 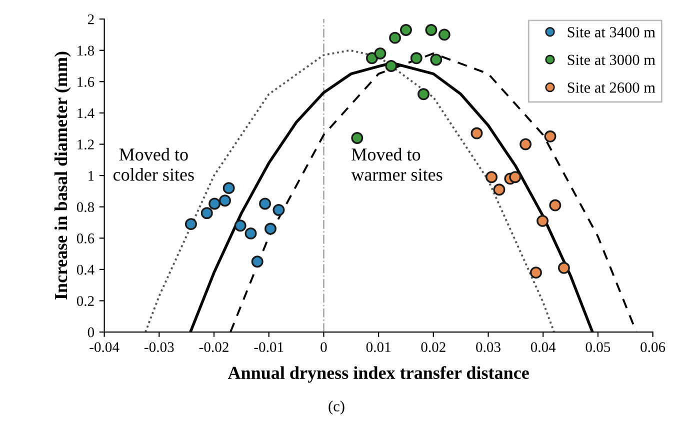 I want to click on x-tick-label: 0.01, so click(x=378, y=347).